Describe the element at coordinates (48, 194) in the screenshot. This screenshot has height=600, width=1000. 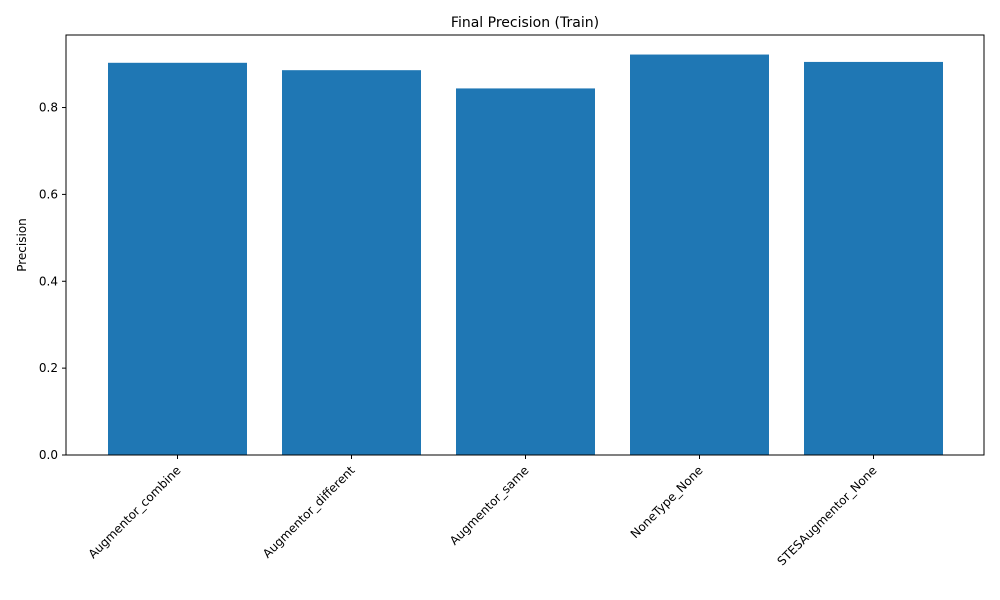
I see `y-tick-label: 0.6` at that location.